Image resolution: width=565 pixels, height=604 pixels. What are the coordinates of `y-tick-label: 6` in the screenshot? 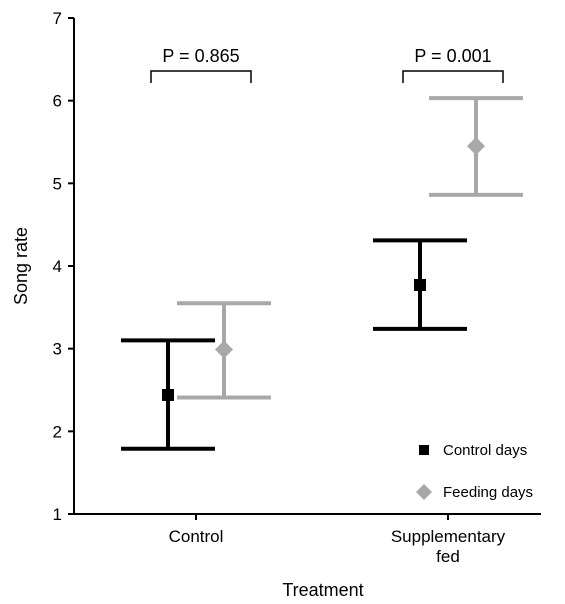 It's located at (57, 101).